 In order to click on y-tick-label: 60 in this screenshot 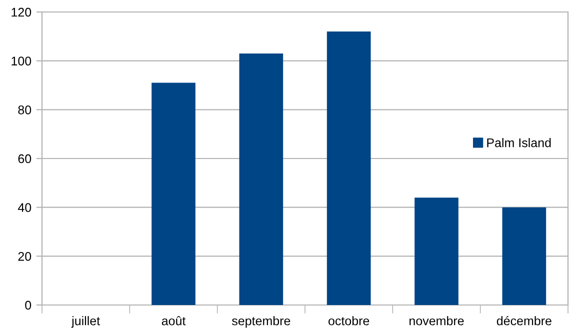, I will do `click(25, 159)`.